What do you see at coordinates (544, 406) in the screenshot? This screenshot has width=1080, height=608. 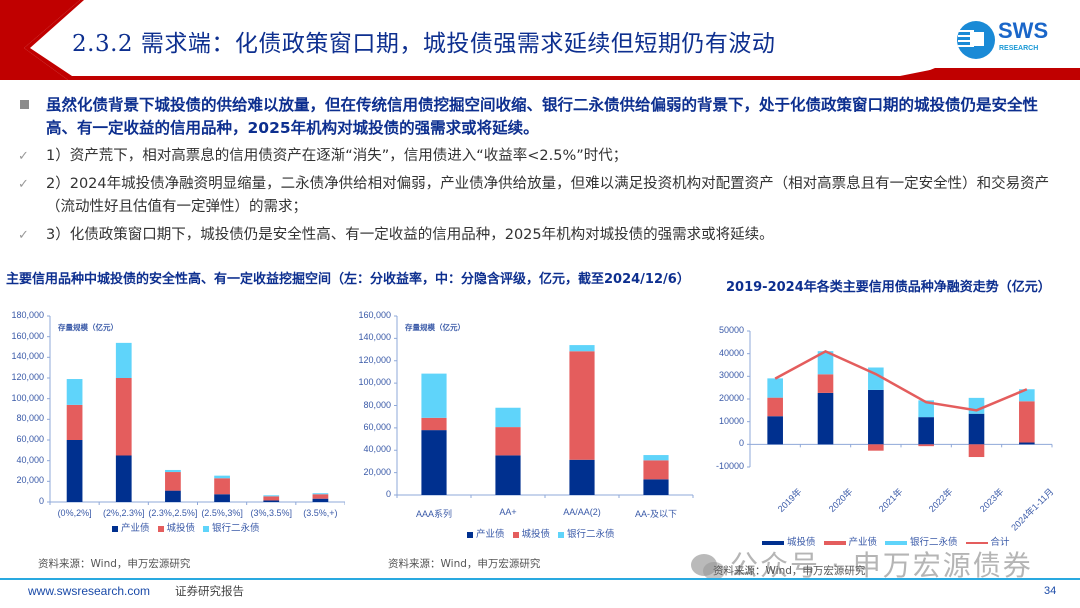 I see `chart-plot-area` at bounding box center [544, 406].